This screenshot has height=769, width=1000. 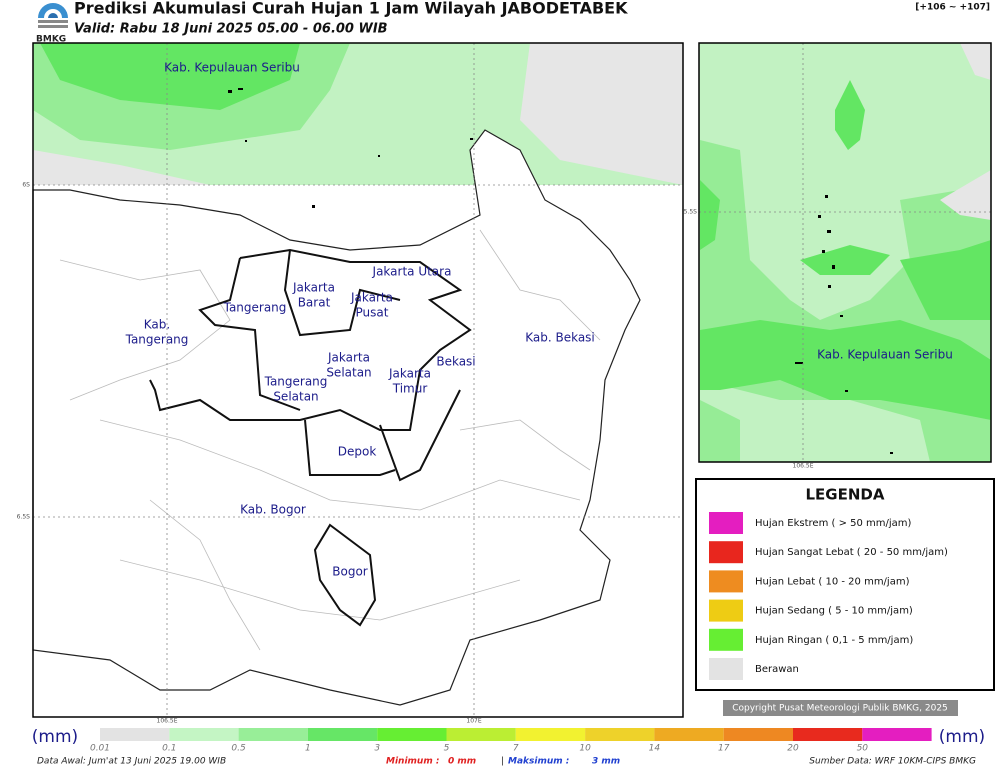 What do you see at coordinates (308, 749) in the screenshot?
I see `colorbar-tick: 1` at bounding box center [308, 749].